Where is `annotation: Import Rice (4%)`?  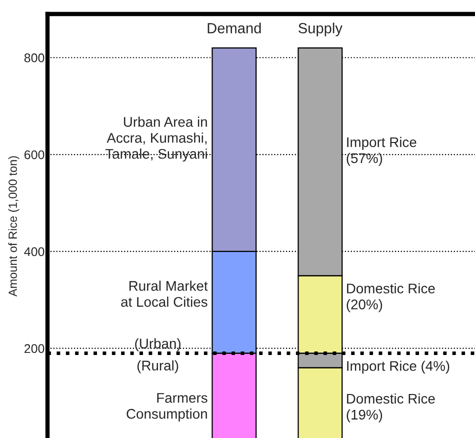 annotation: Import Rice (4%) is located at coordinates (398, 367).